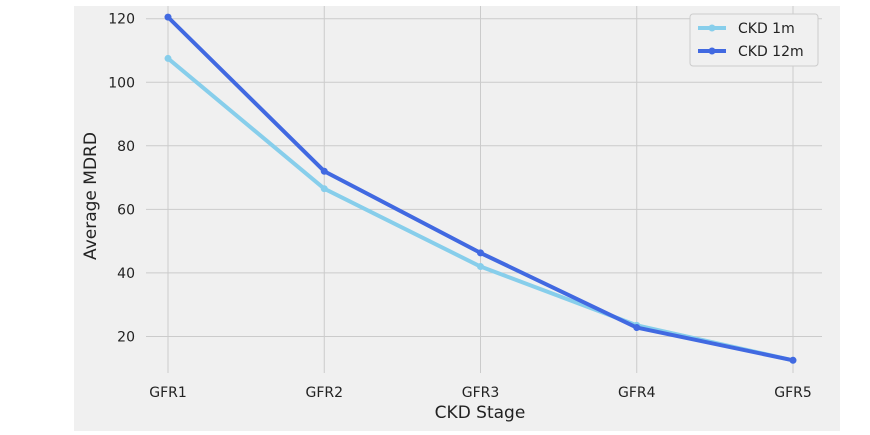  I want to click on y-tick-label: 120, so click(121, 20).